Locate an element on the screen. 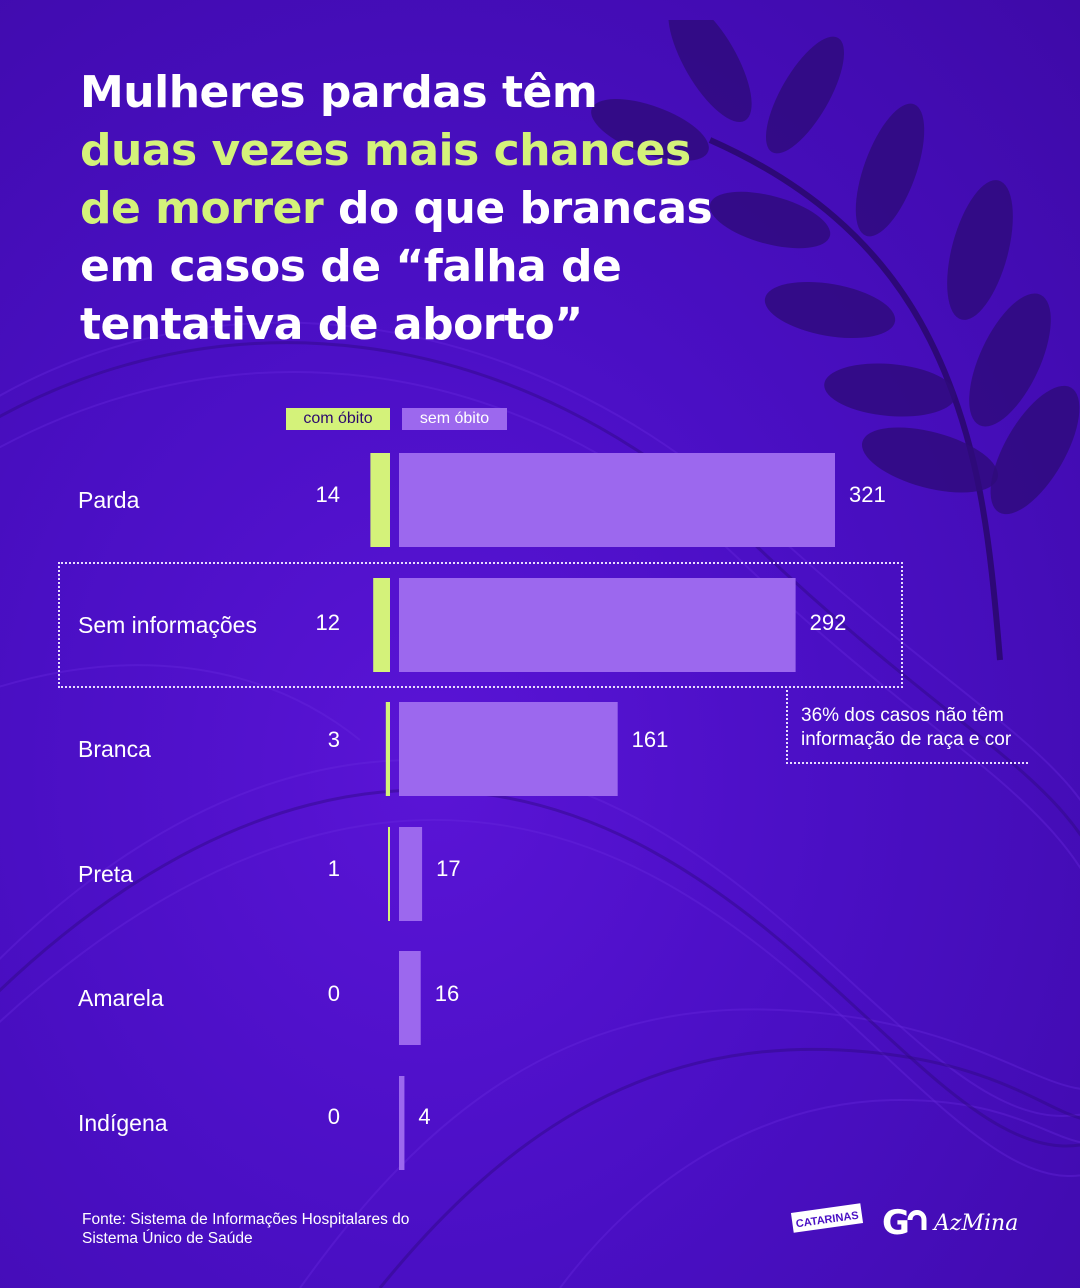 The image size is (1080, 1288). bar-com-obito-preta is located at coordinates (389, 874).